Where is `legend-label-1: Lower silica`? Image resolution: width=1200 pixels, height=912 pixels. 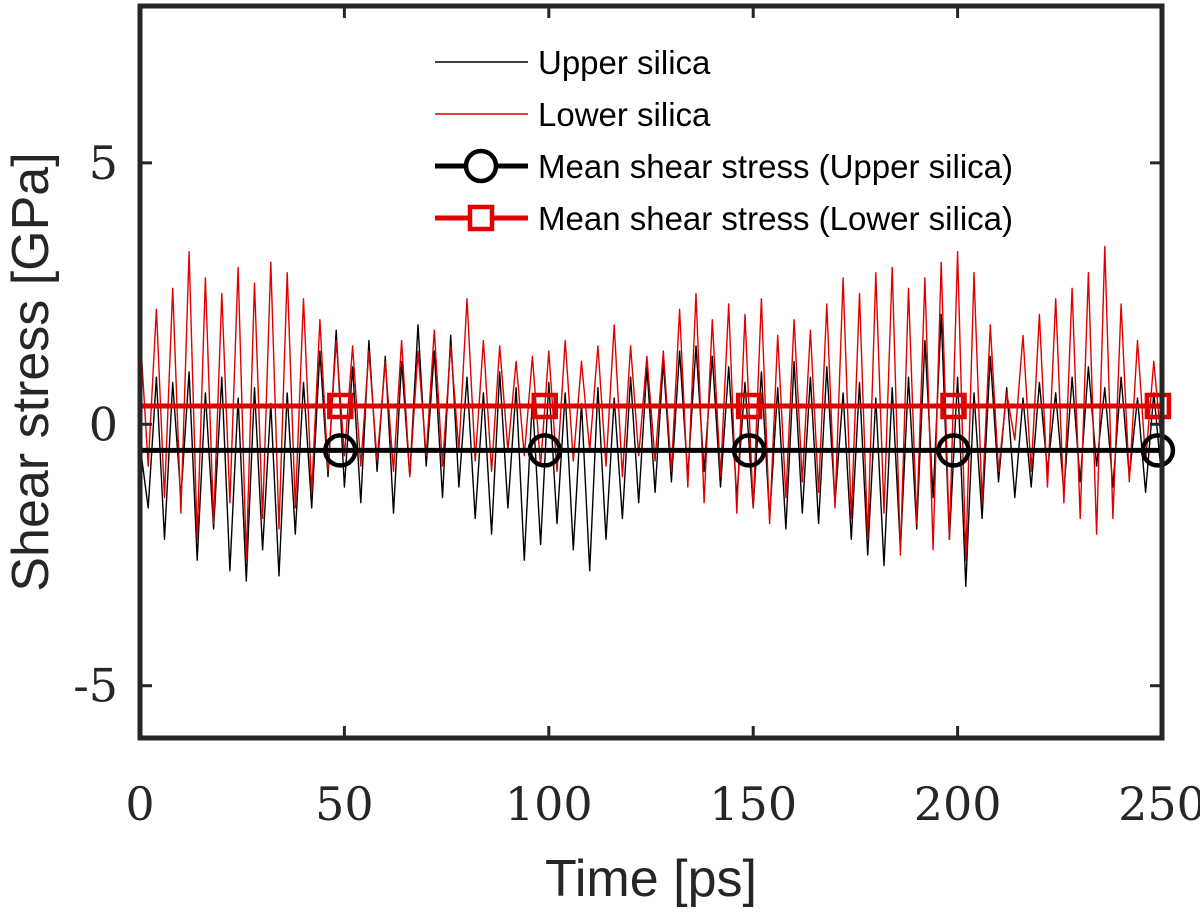 legend-label-1: Lower silica is located at coordinates (624, 114).